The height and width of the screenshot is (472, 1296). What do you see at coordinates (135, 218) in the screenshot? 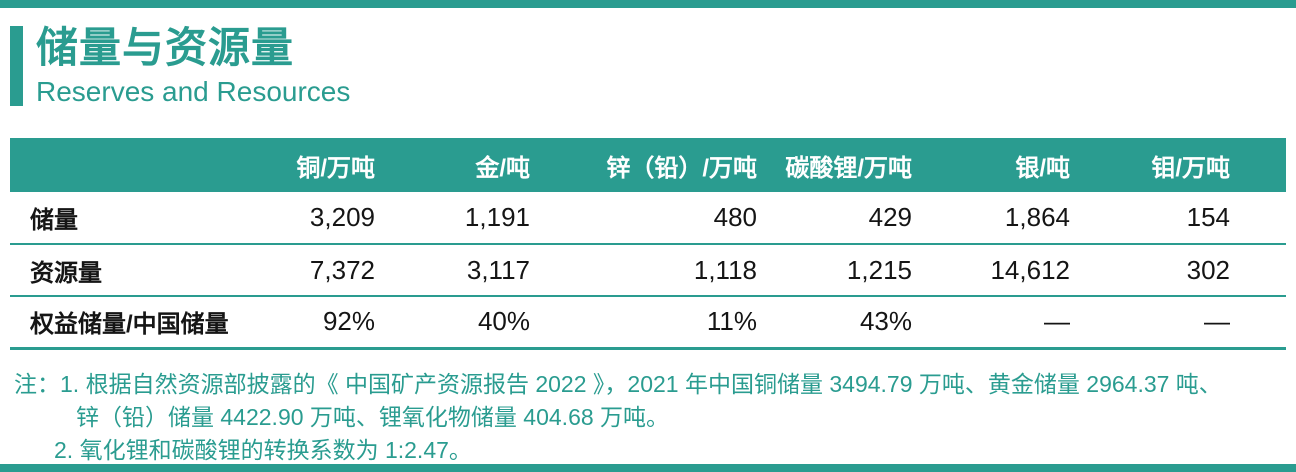
I see `row-label-reserves: 储量` at bounding box center [135, 218].